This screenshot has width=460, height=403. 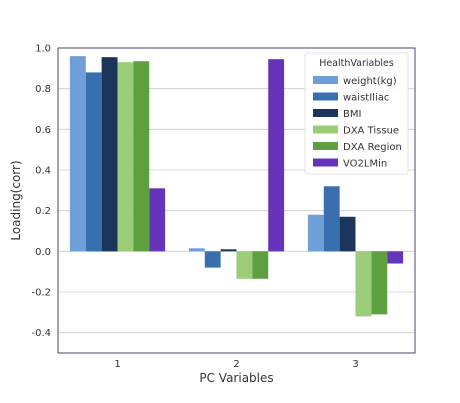 I want to click on y-tick-label: -0.4, so click(x=41, y=333).